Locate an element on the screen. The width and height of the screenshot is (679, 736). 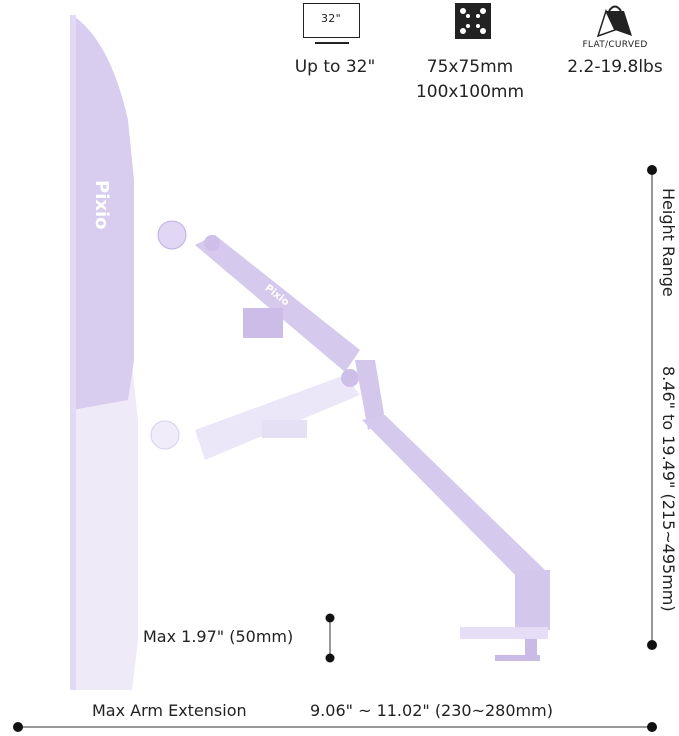
vesa-line2: 100x100mm is located at coordinates (470, 92).